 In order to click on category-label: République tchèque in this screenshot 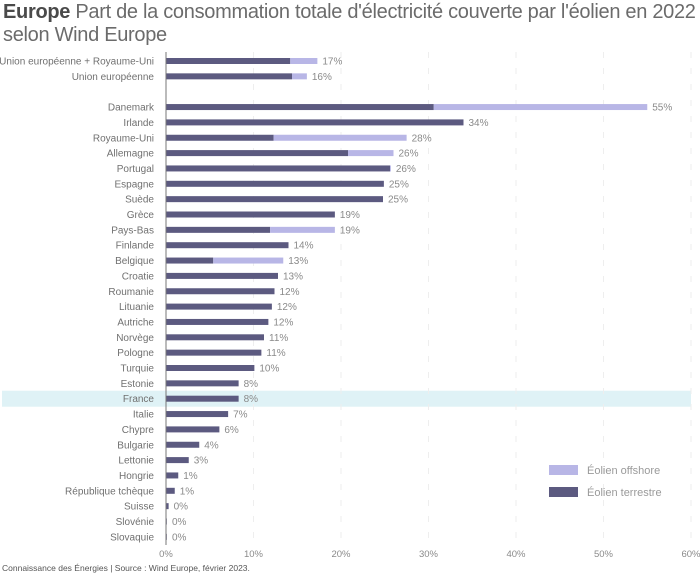, I will do `click(109, 491)`.